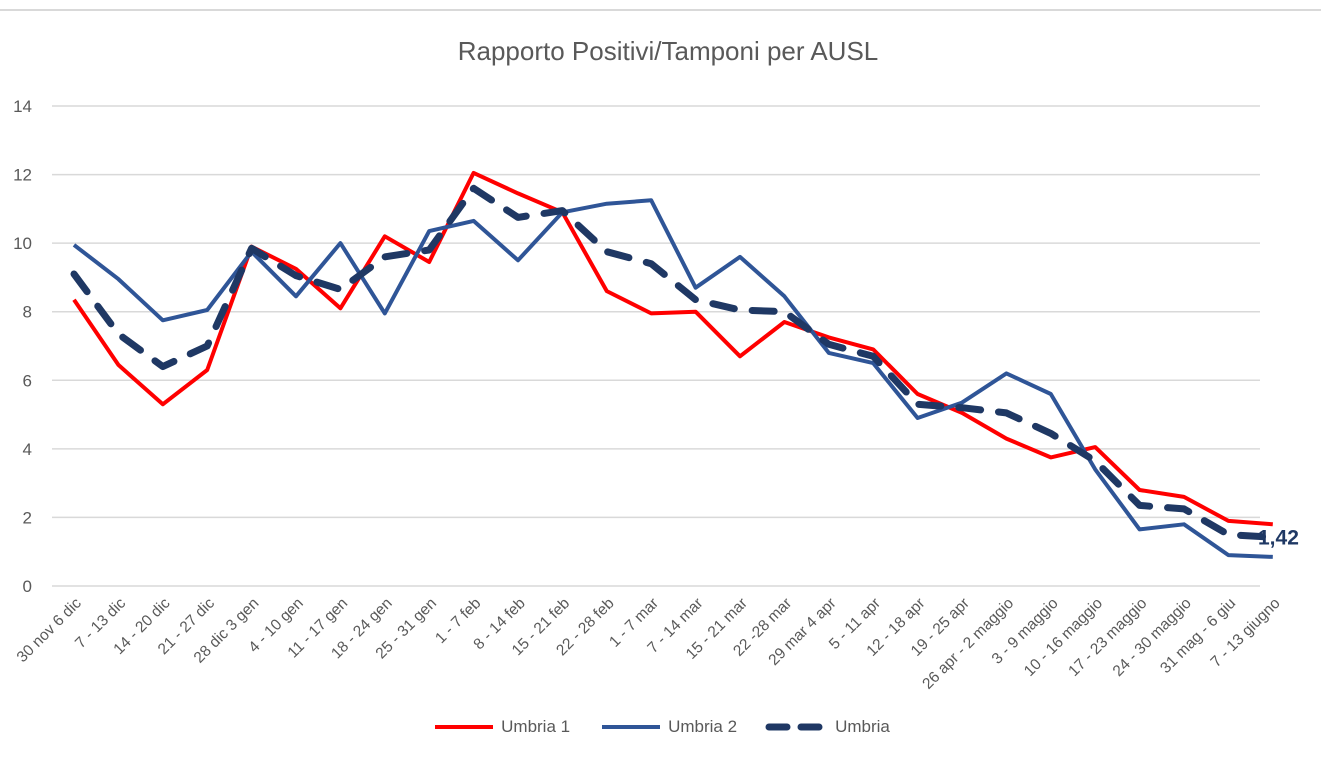 The height and width of the screenshot is (762, 1321). Describe the element at coordinates (27, 586) in the screenshot. I see `y-tick-label: 0` at that location.